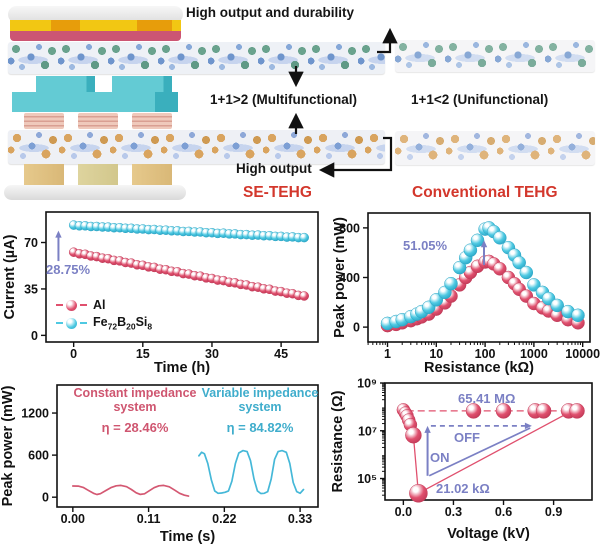 The width and height of the screenshot is (600, 545). I want to click on conventional-film-bottom, so click(495, 148).